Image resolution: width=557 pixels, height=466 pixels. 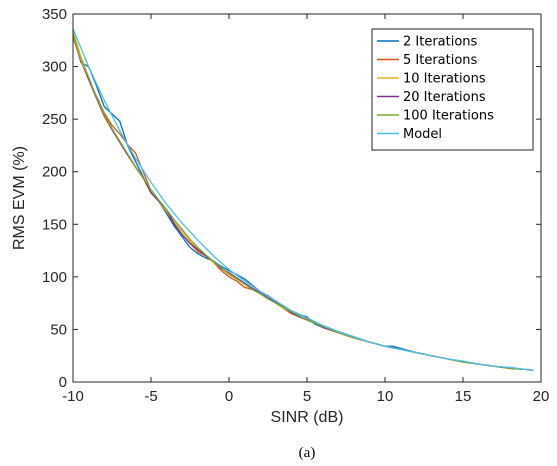 I want to click on legend-label-6: Model, so click(x=422, y=134).